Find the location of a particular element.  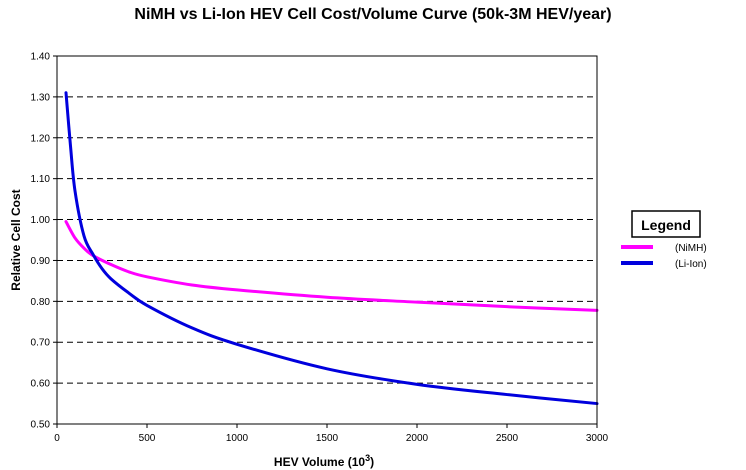

y-tick-label: 0.50 is located at coordinates (41, 425).